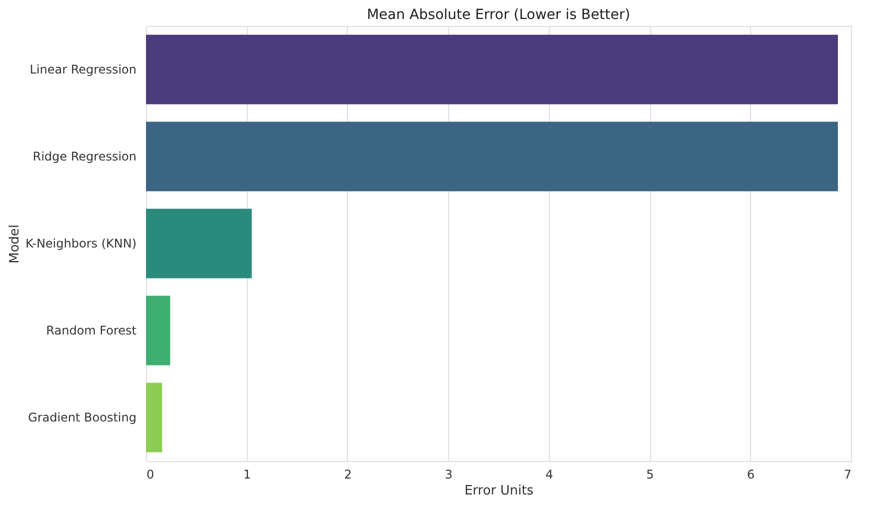  Describe the element at coordinates (650, 475) in the screenshot. I see `x-tick-label: 5` at that location.